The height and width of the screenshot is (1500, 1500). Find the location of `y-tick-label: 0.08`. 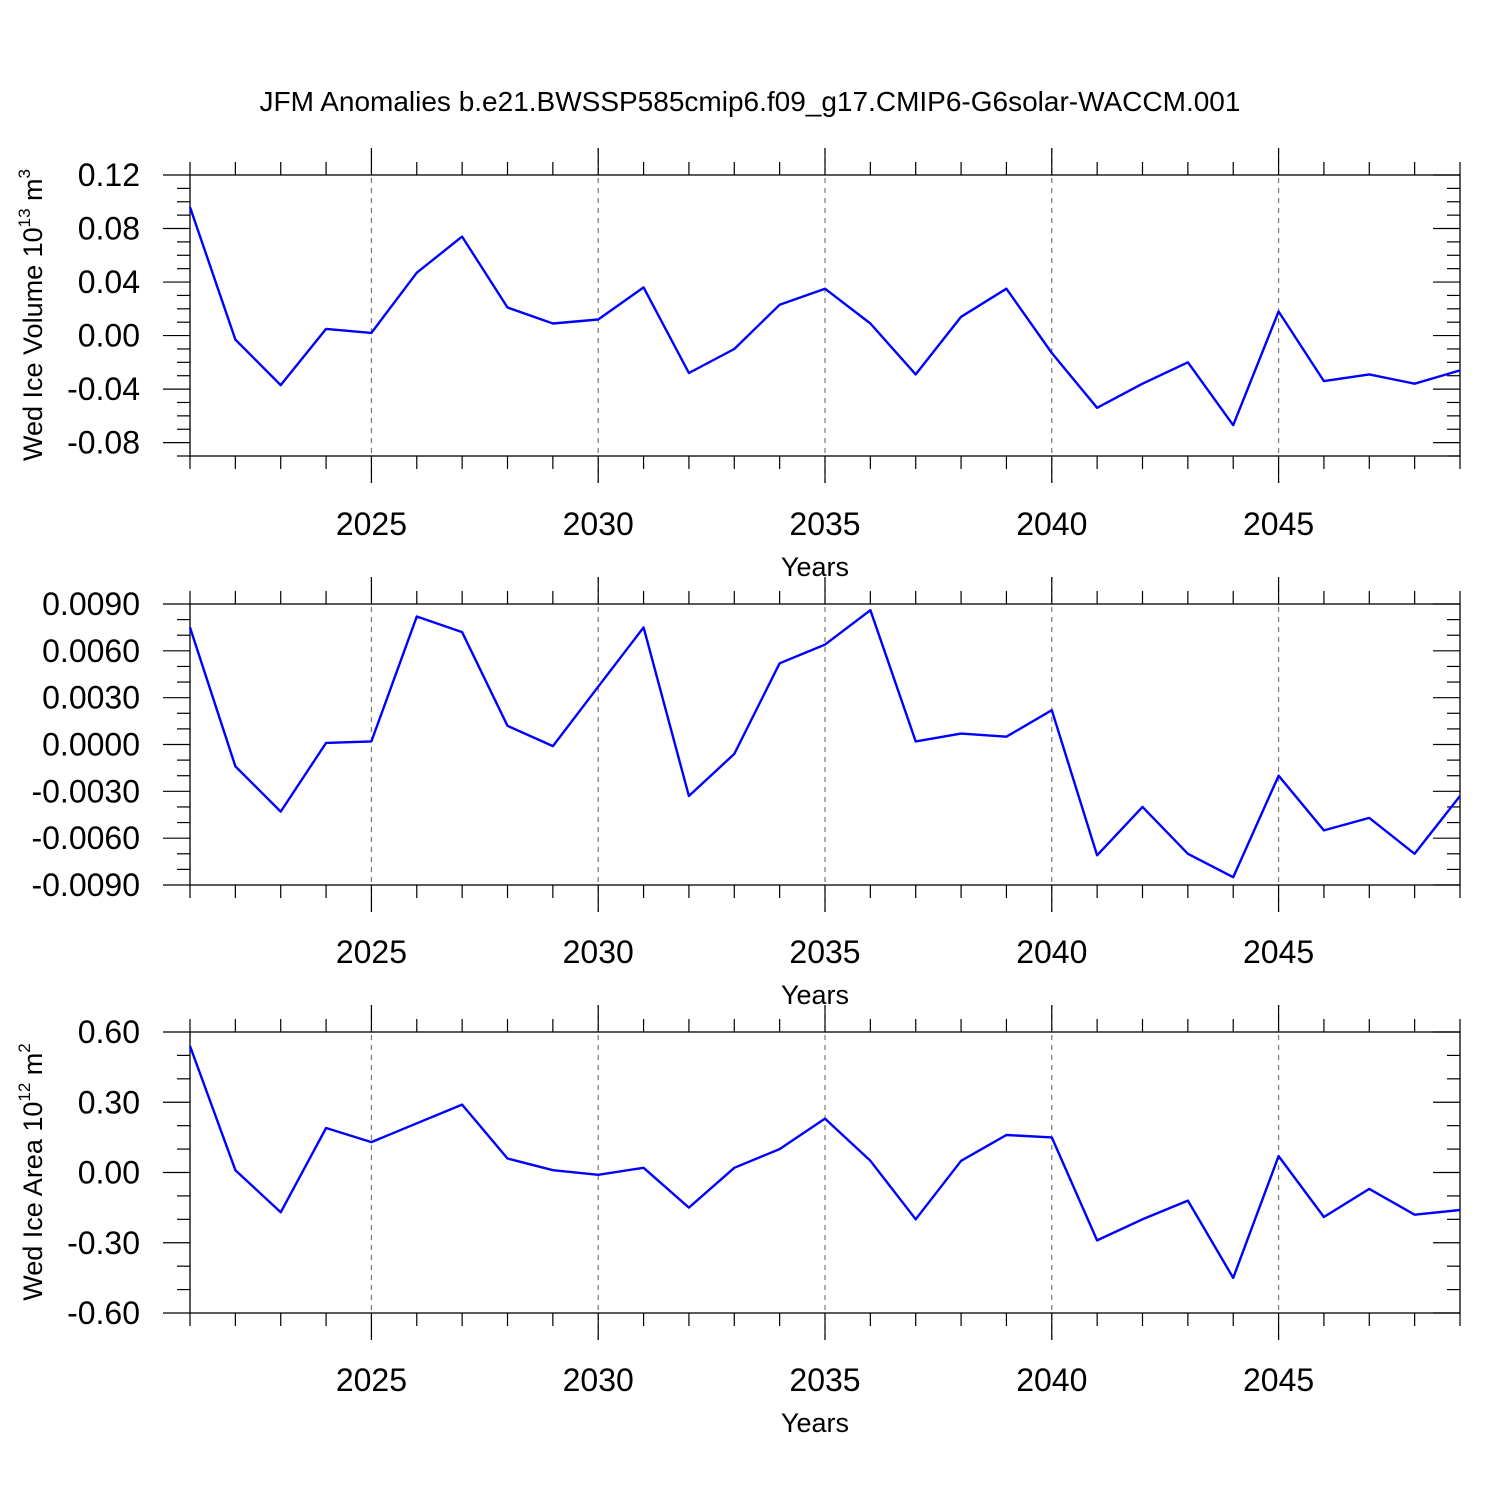

y-tick-label: 0.08 is located at coordinates (109, 229).